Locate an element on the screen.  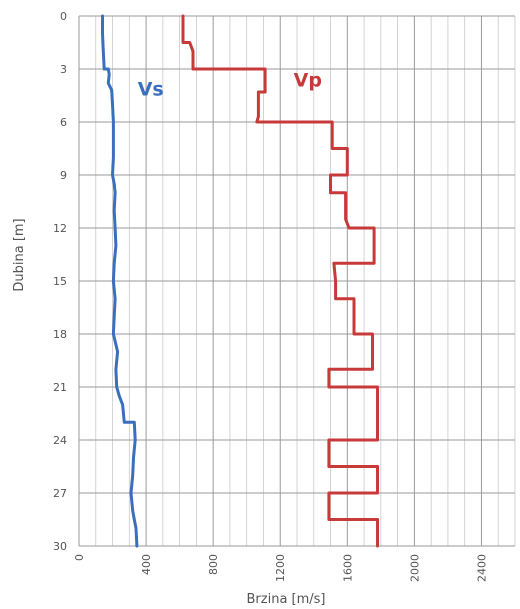
x-tick-label: 1600 is located at coordinates (347, 568).